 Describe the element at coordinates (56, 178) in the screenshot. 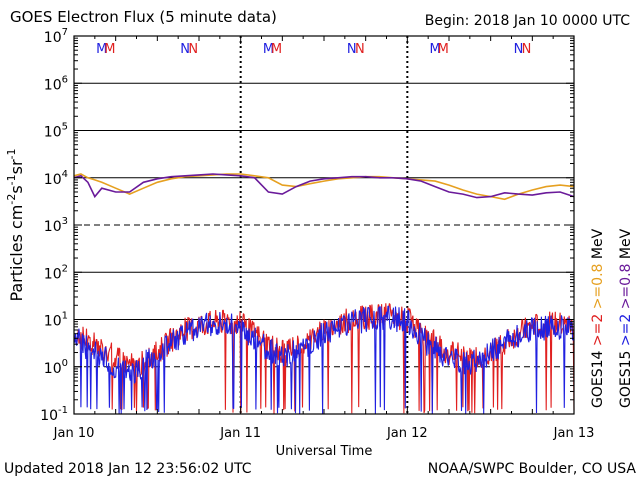

I see `y-tick-label: 10⁴` at that location.